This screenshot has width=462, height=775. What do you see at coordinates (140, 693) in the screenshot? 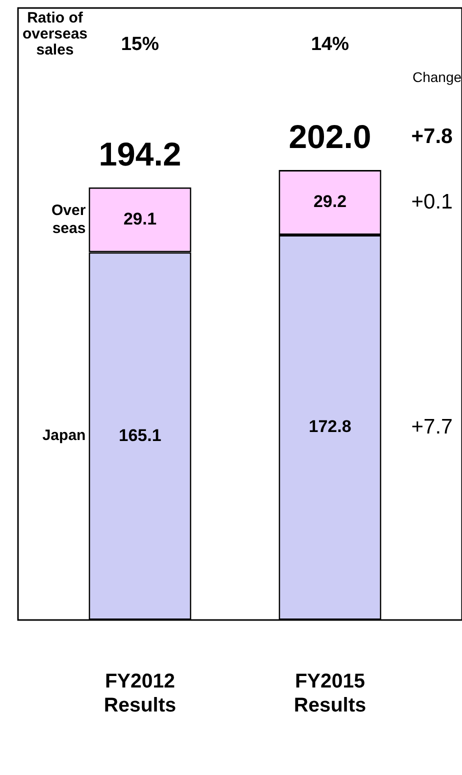
I see `x-tick-label: FY2012 Results` at bounding box center [140, 693].